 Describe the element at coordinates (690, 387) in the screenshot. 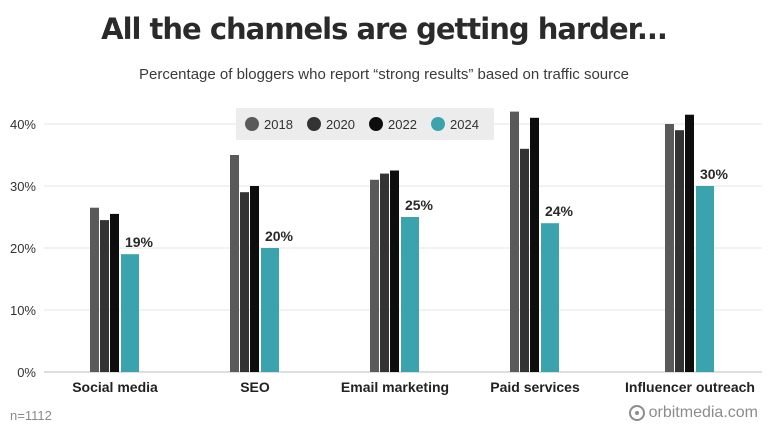

I see `x-category-label: Influencer outreach` at that location.